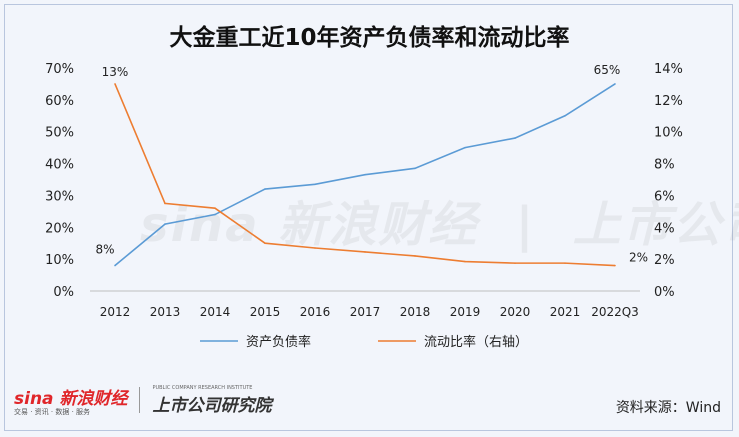  Describe the element at coordinates (668, 408) in the screenshot. I see `source-note: 资料来源：Wind` at that location.